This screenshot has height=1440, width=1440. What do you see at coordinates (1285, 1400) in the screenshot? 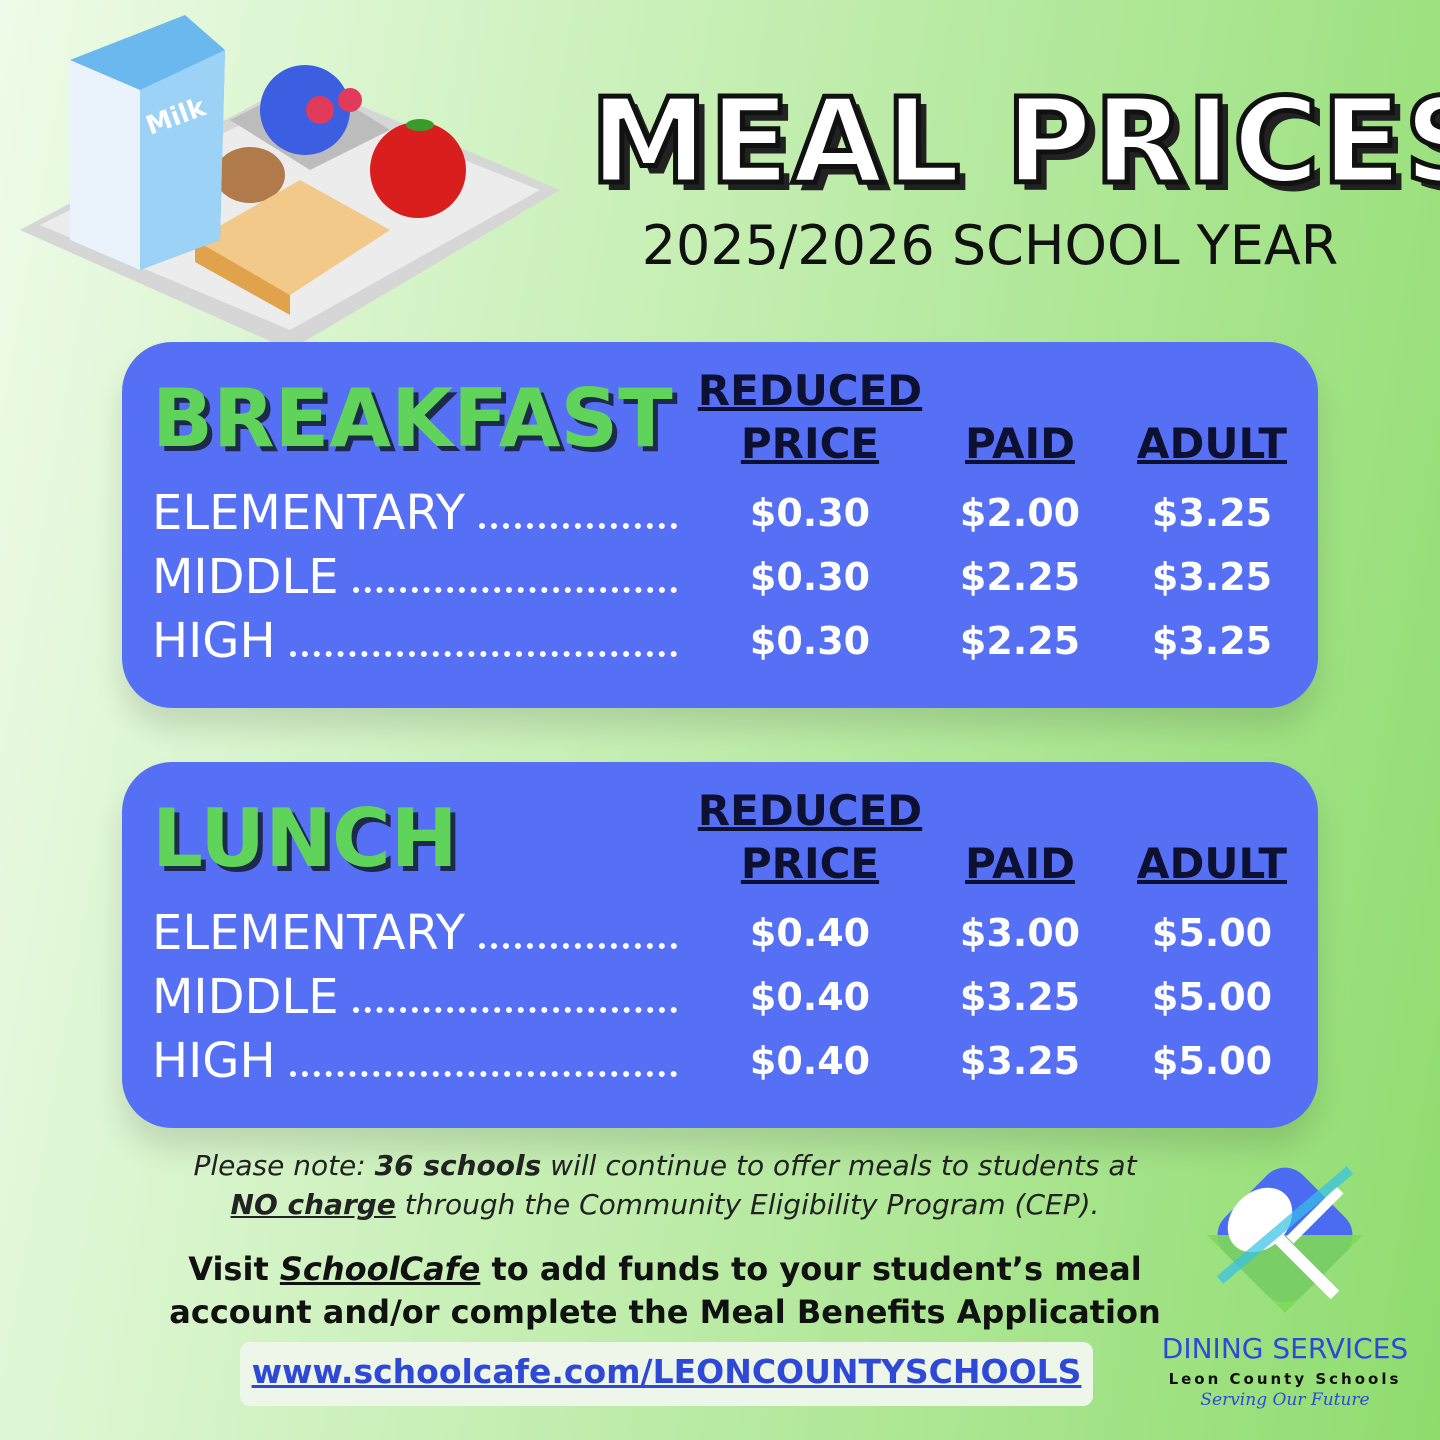
I see `logo-tagline: Serving Our Future` at bounding box center [1285, 1400].